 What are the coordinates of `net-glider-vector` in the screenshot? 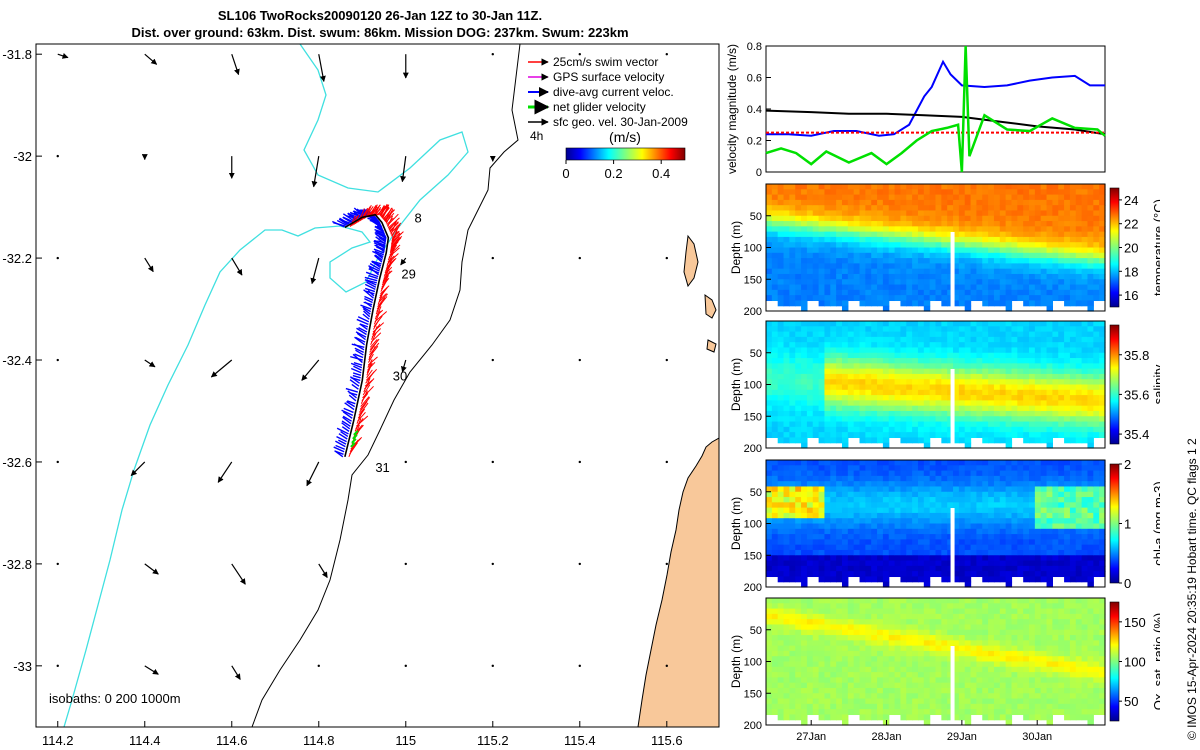 It's located at (353, 445).